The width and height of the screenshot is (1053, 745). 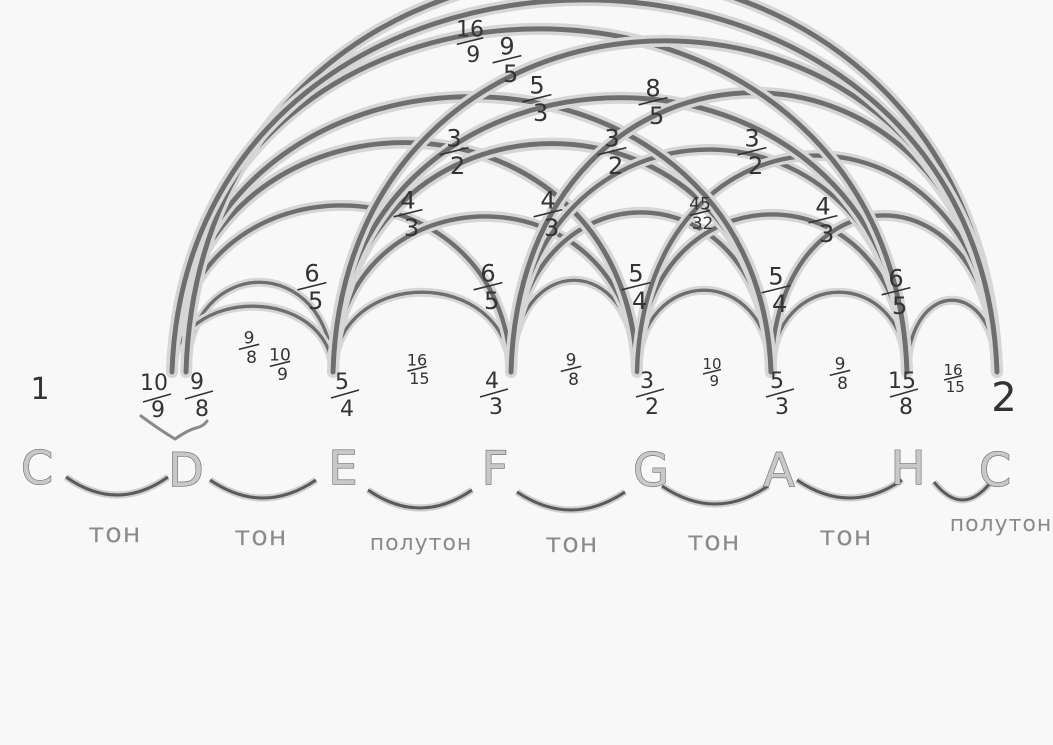 I want to click on interval-ratio-label-5: 98, so click(x=840, y=374).